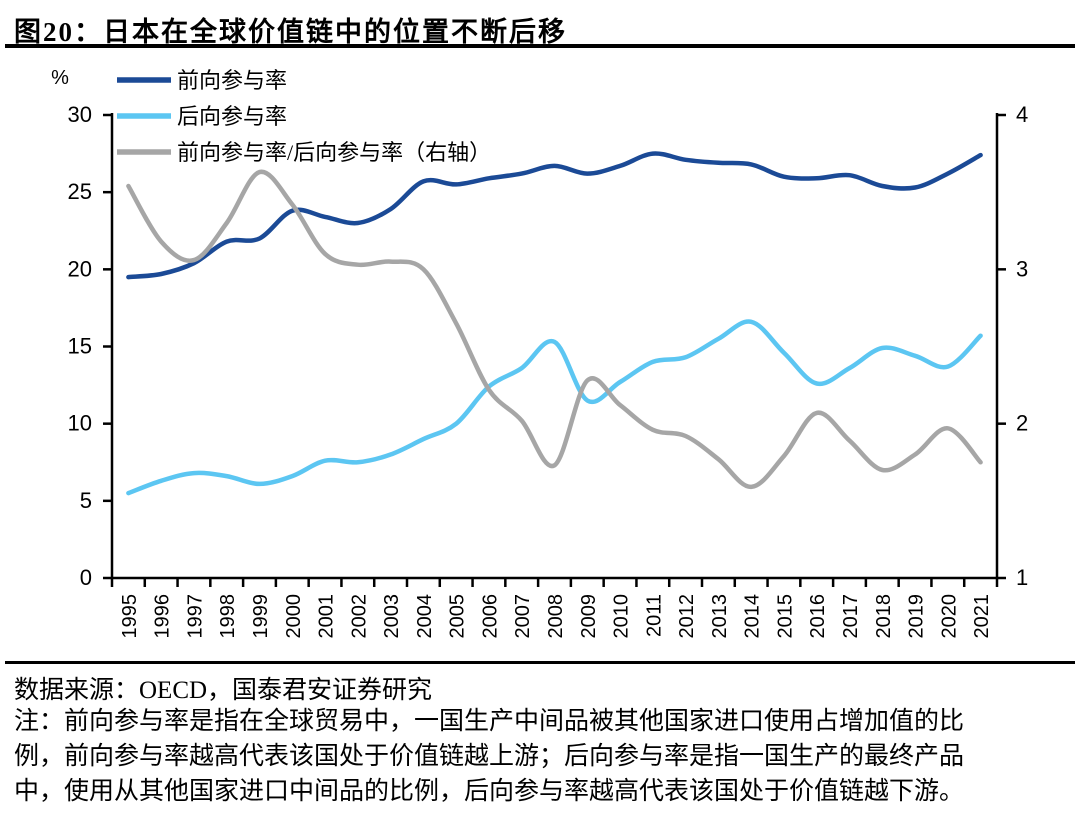 This screenshot has width=1080, height=823. Describe the element at coordinates (80, 346) in the screenshot. I see `svg-text: 15` at that location.